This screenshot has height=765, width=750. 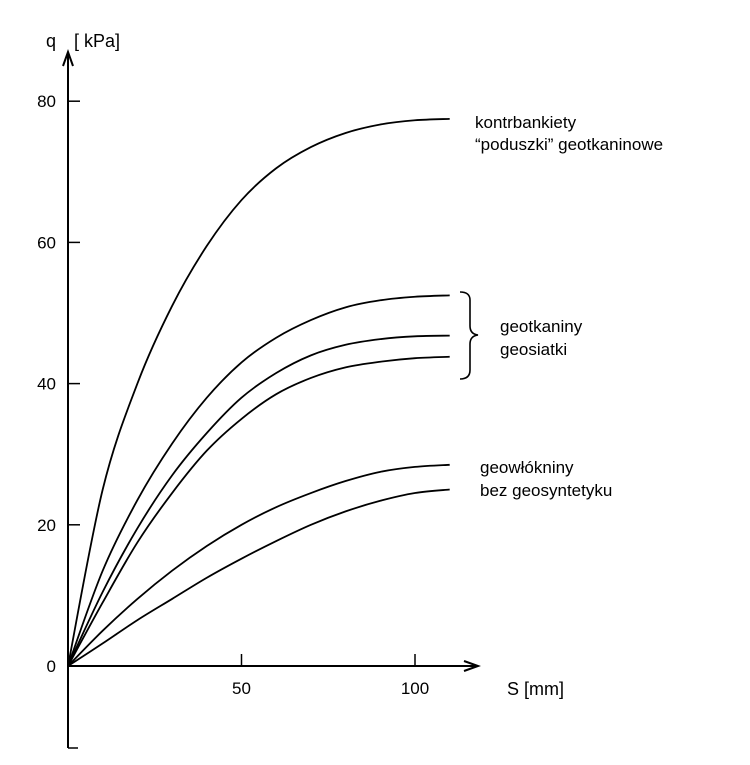 What do you see at coordinates (546, 490) in the screenshot?
I see `annotation-line: bez geosyntetyku` at bounding box center [546, 490].